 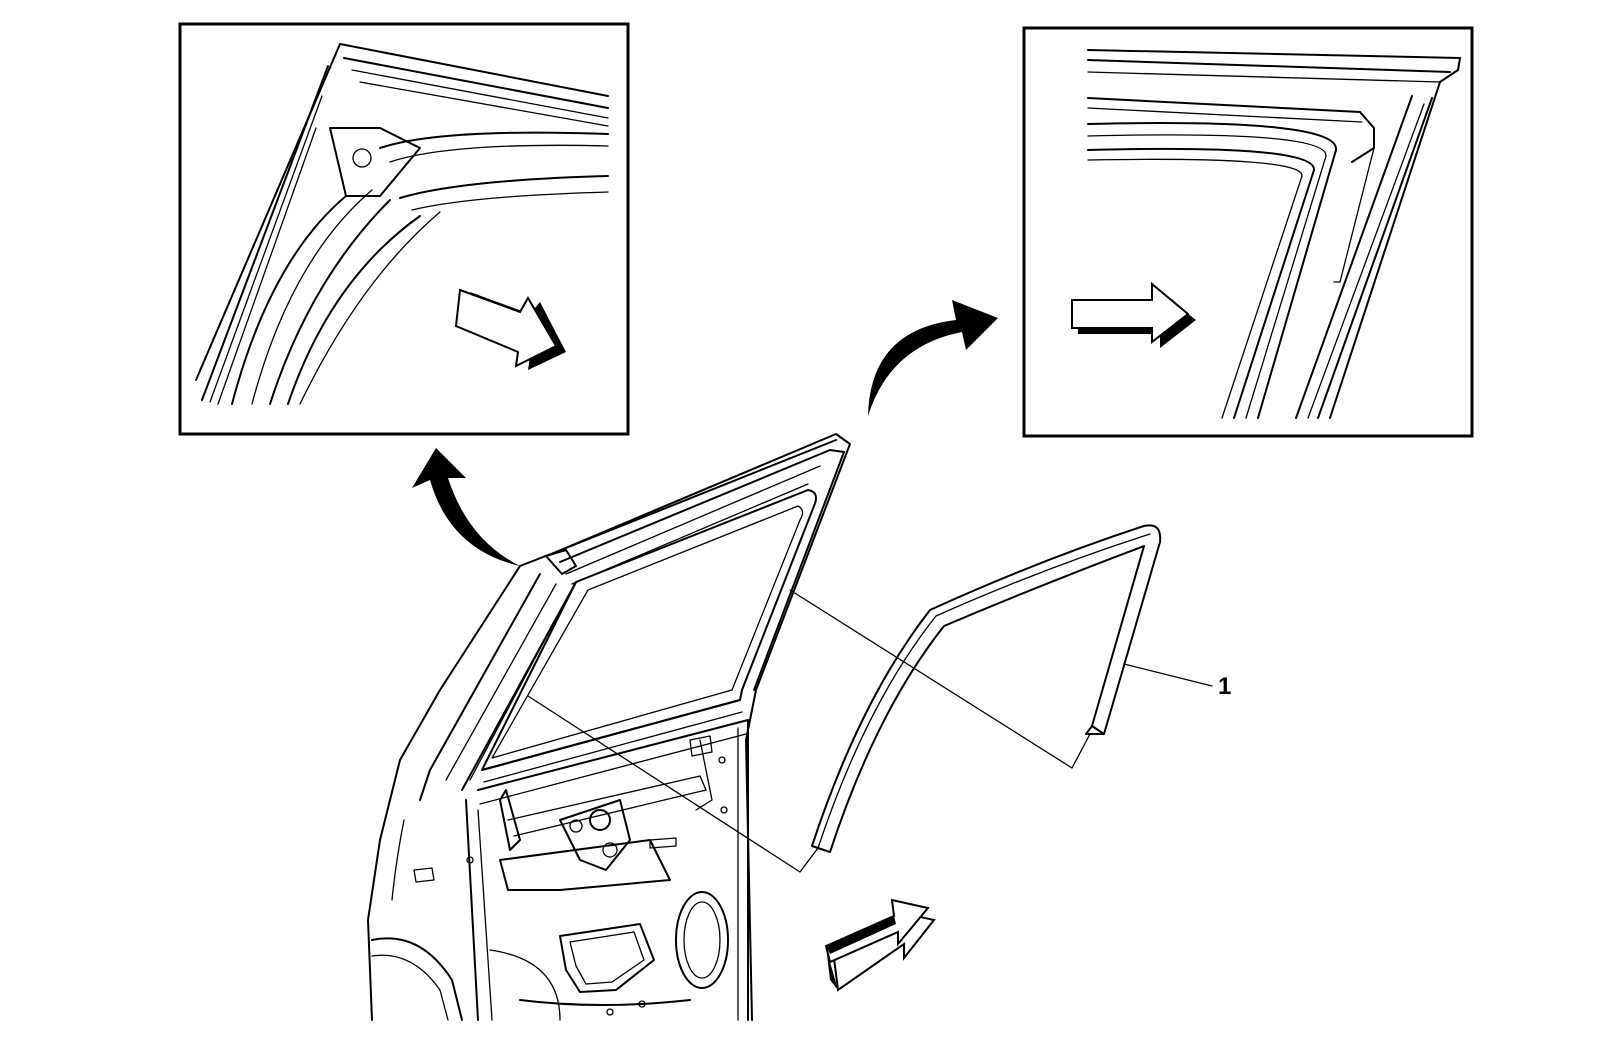 What do you see at coordinates (705, 433) in the screenshot?
I see `view-pointer-arrows` at bounding box center [705, 433].